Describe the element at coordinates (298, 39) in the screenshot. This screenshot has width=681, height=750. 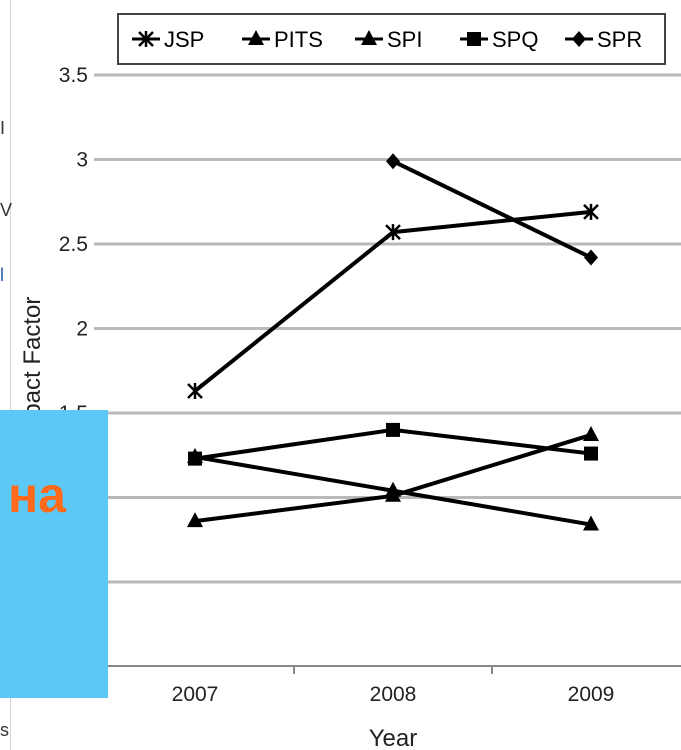
I see `legend-label: PITS` at that location.